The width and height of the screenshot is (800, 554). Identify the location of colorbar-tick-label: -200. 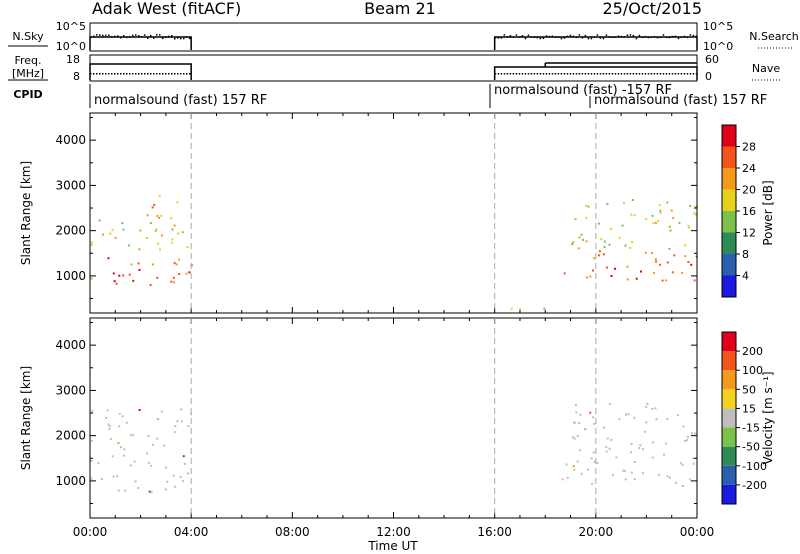
(754, 485).